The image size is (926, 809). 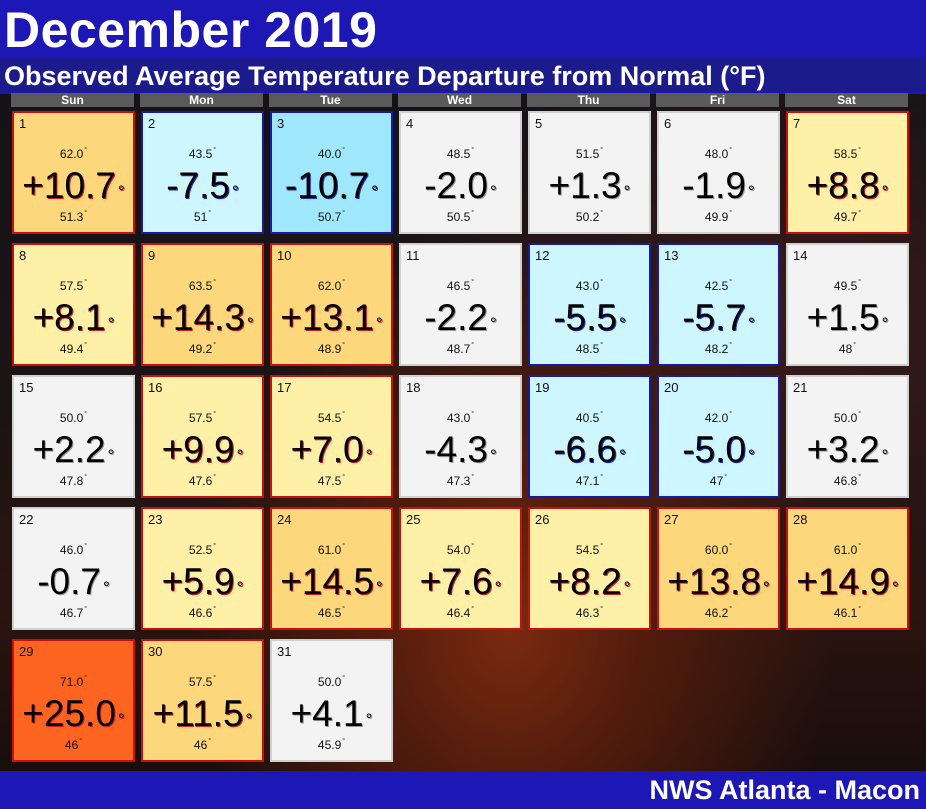 I want to click on departure: +14.3 °, so click(x=202, y=318).